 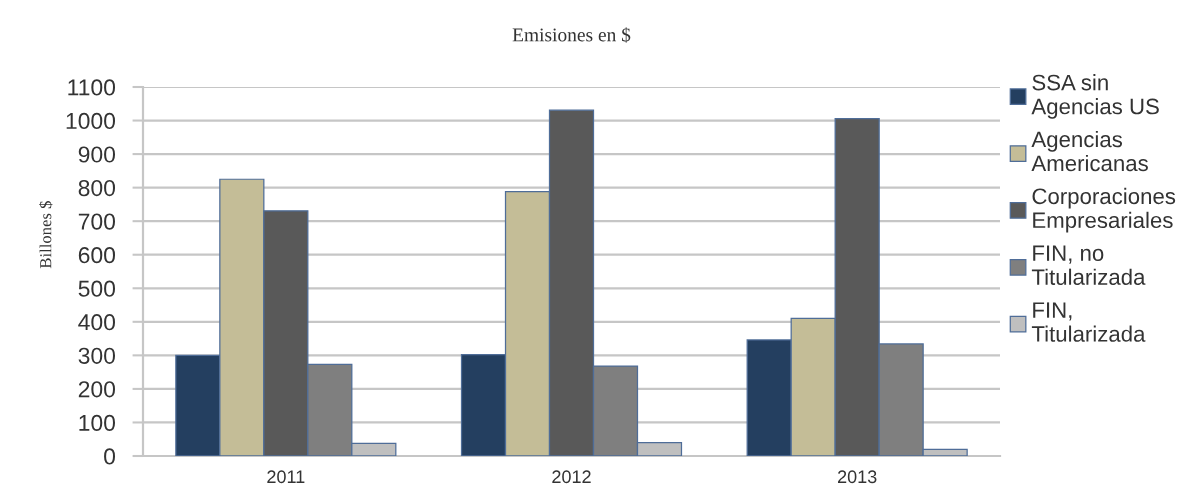 I want to click on x-tick-label: 2012, so click(x=571, y=477).